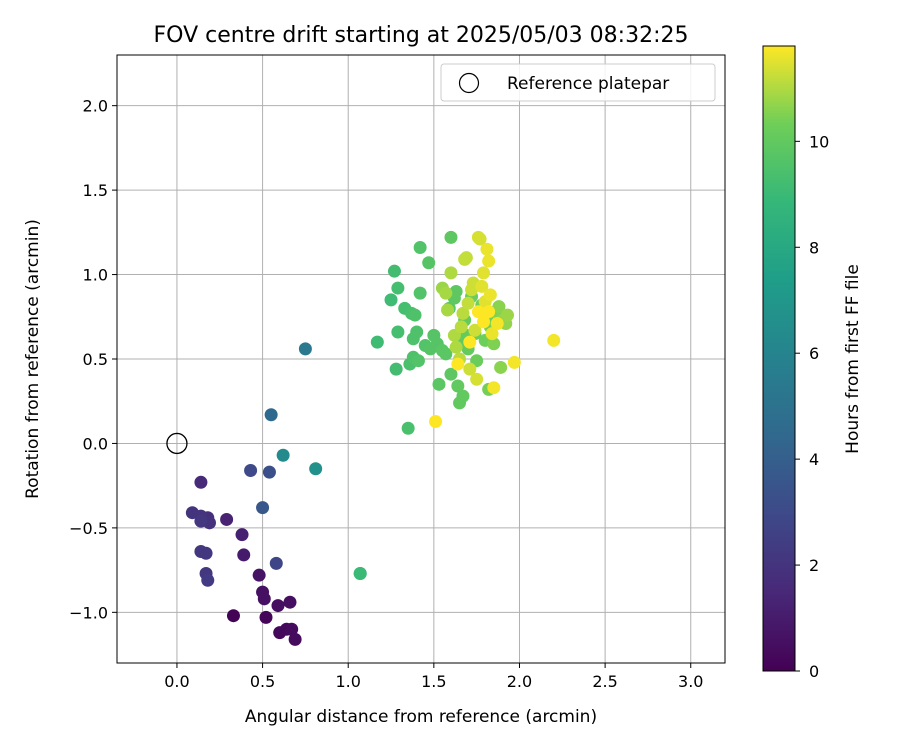 This screenshot has width=900, height=754. What do you see at coordinates (95, 275) in the screenshot?
I see `y-tick-label: 1.0` at bounding box center [95, 275].